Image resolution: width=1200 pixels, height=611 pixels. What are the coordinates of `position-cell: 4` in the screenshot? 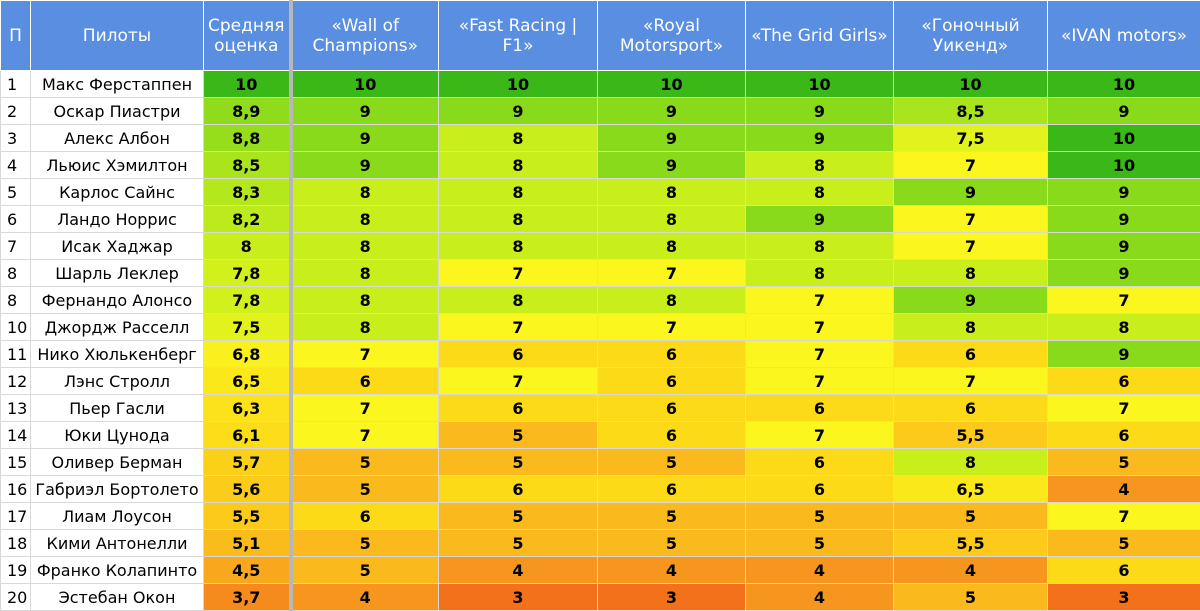 It's located at (16, 165).